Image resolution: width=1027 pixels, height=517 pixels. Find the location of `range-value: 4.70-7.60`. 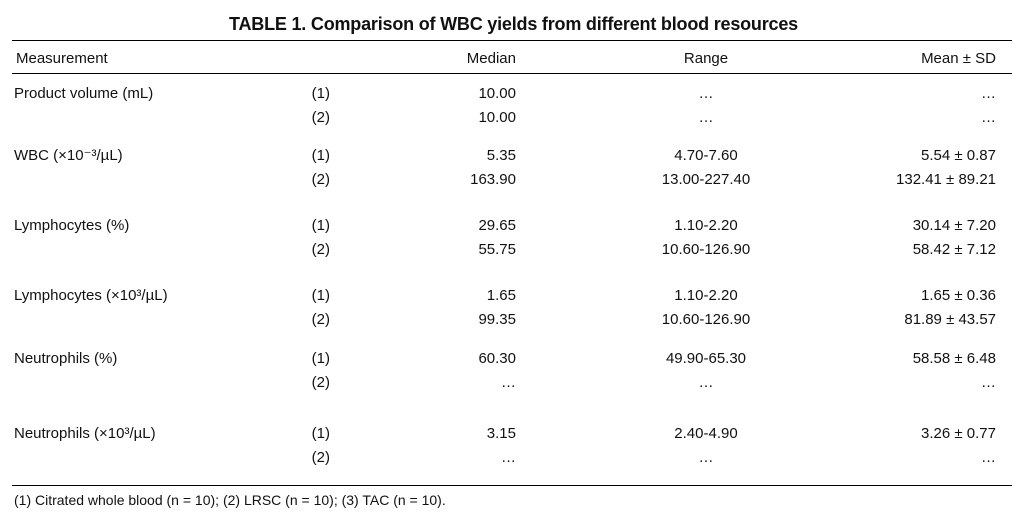

range-value: 4.70-7.60 is located at coordinates (706, 155).